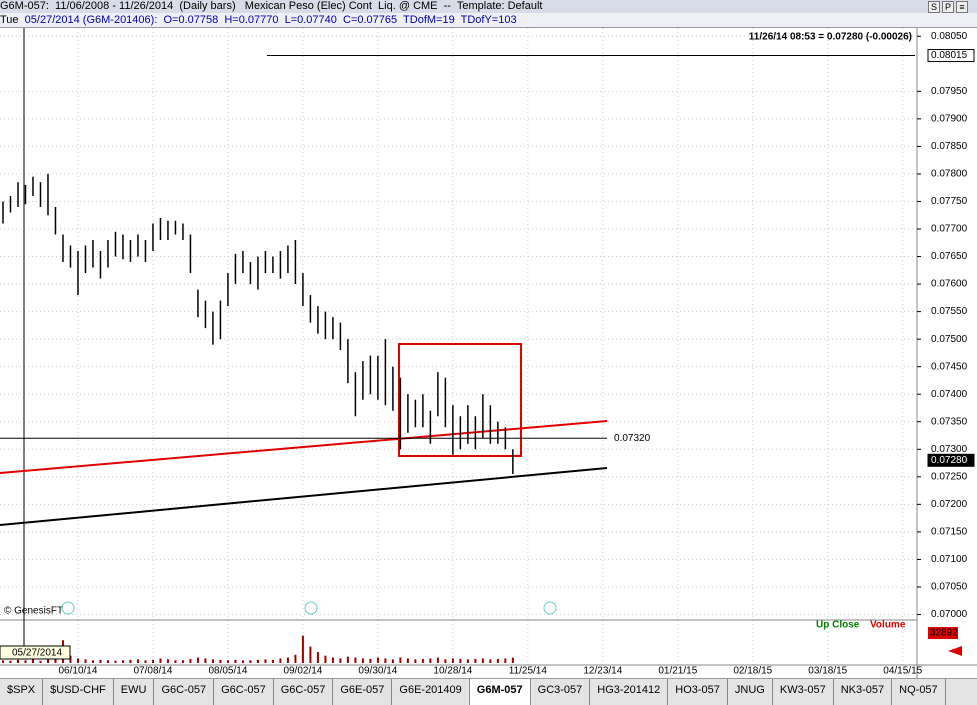  I want to click on y-tick-label: 0.07700, so click(949, 229).